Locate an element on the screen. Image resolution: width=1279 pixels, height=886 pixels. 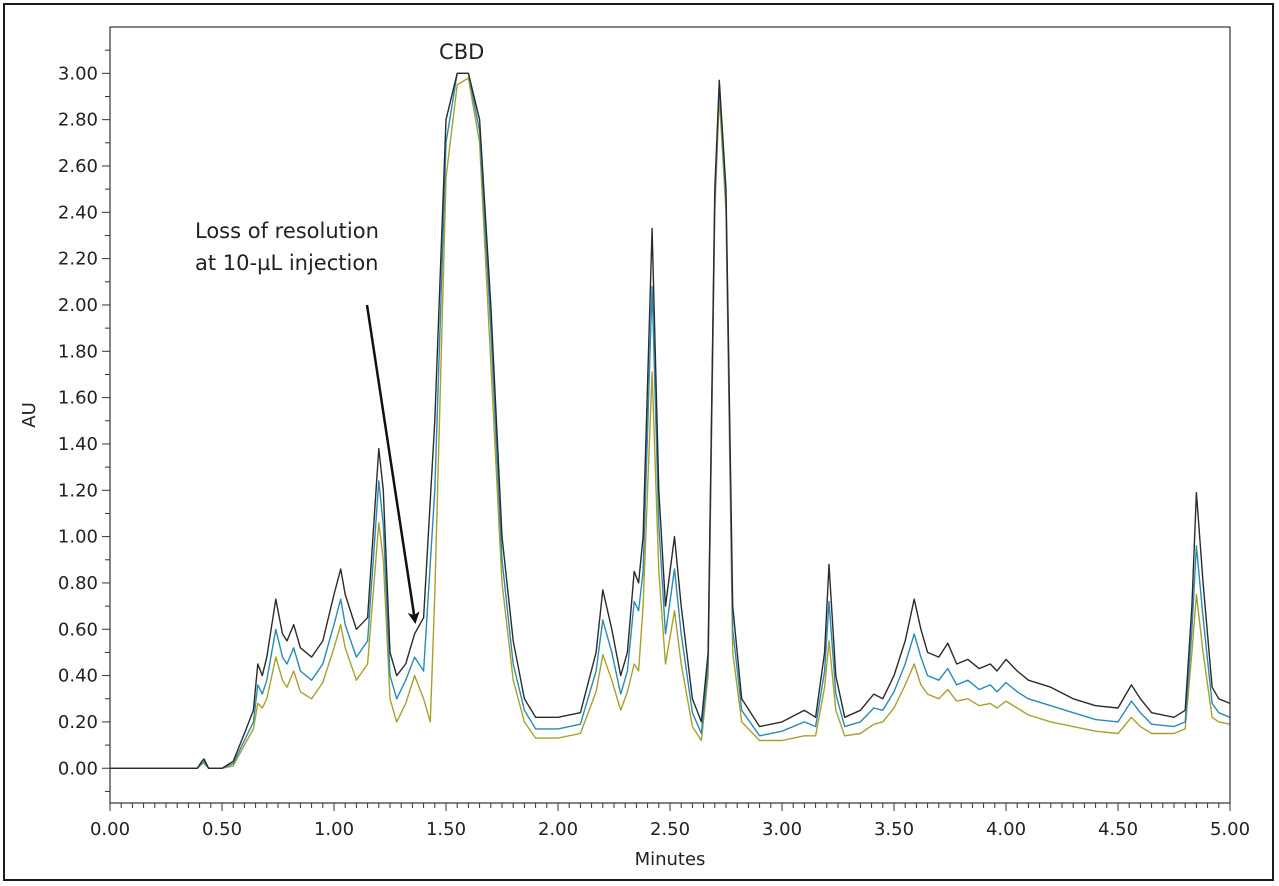
x-tick-label: 1.50 is located at coordinates (446, 829).